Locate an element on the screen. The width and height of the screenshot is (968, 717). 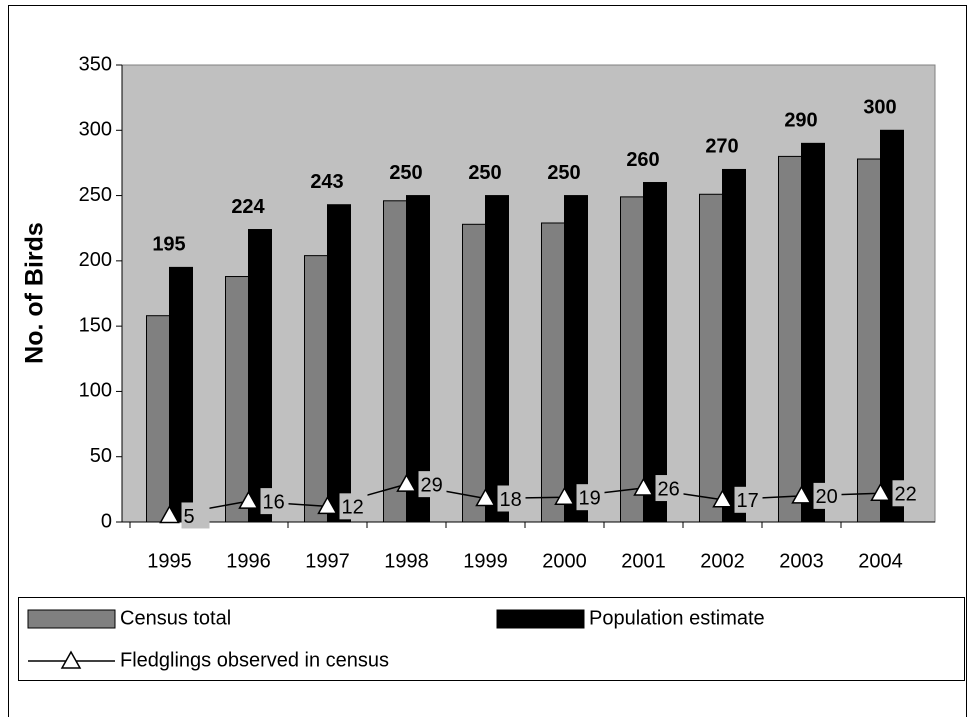
data-label: 20 is located at coordinates (827, 497).